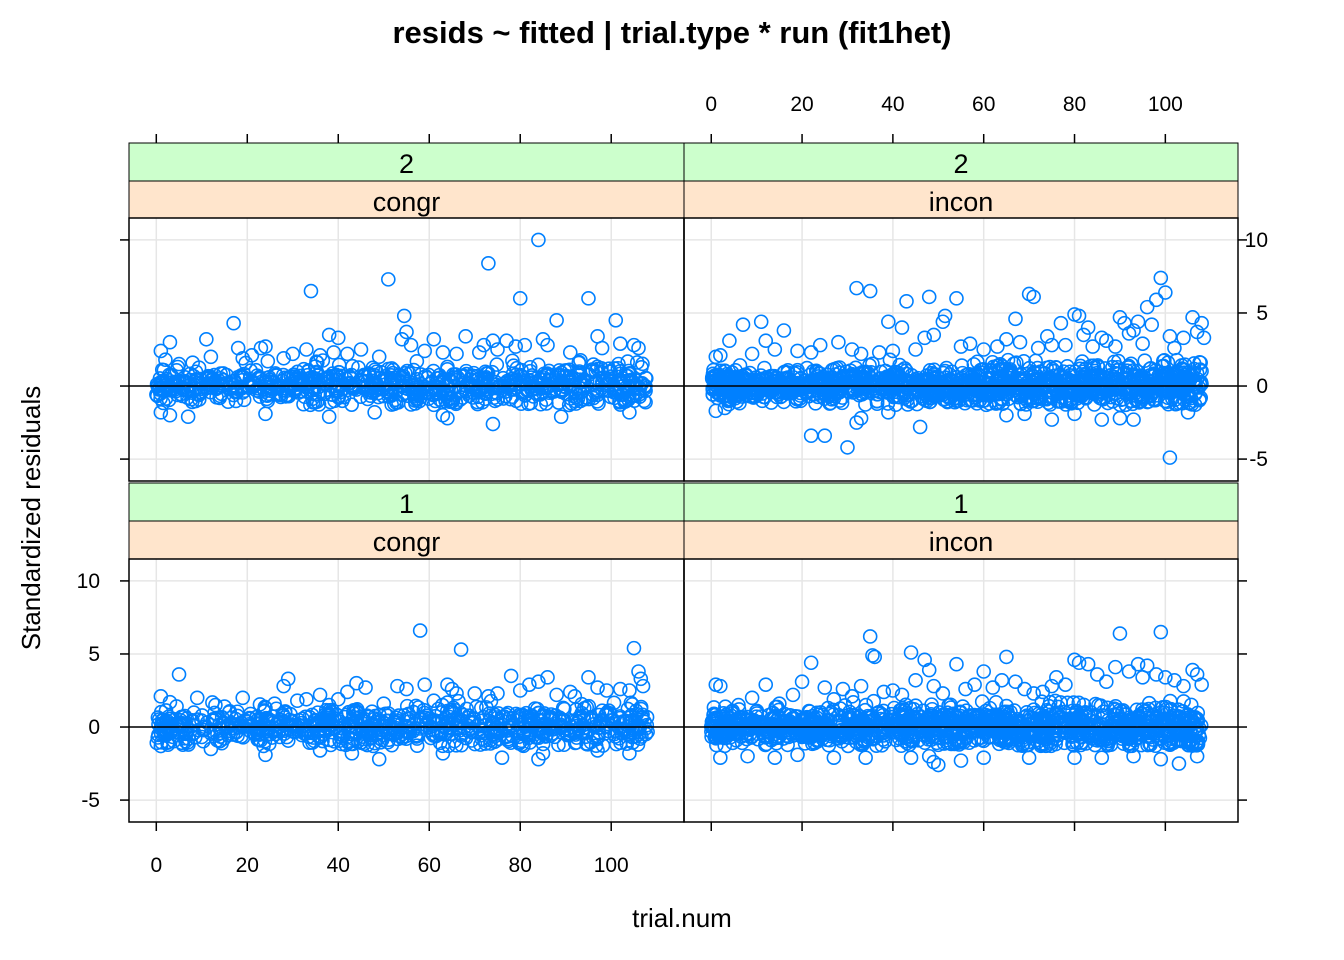 This screenshot has height=960, width=1344. I want to click on strip-run, so click(406, 502).